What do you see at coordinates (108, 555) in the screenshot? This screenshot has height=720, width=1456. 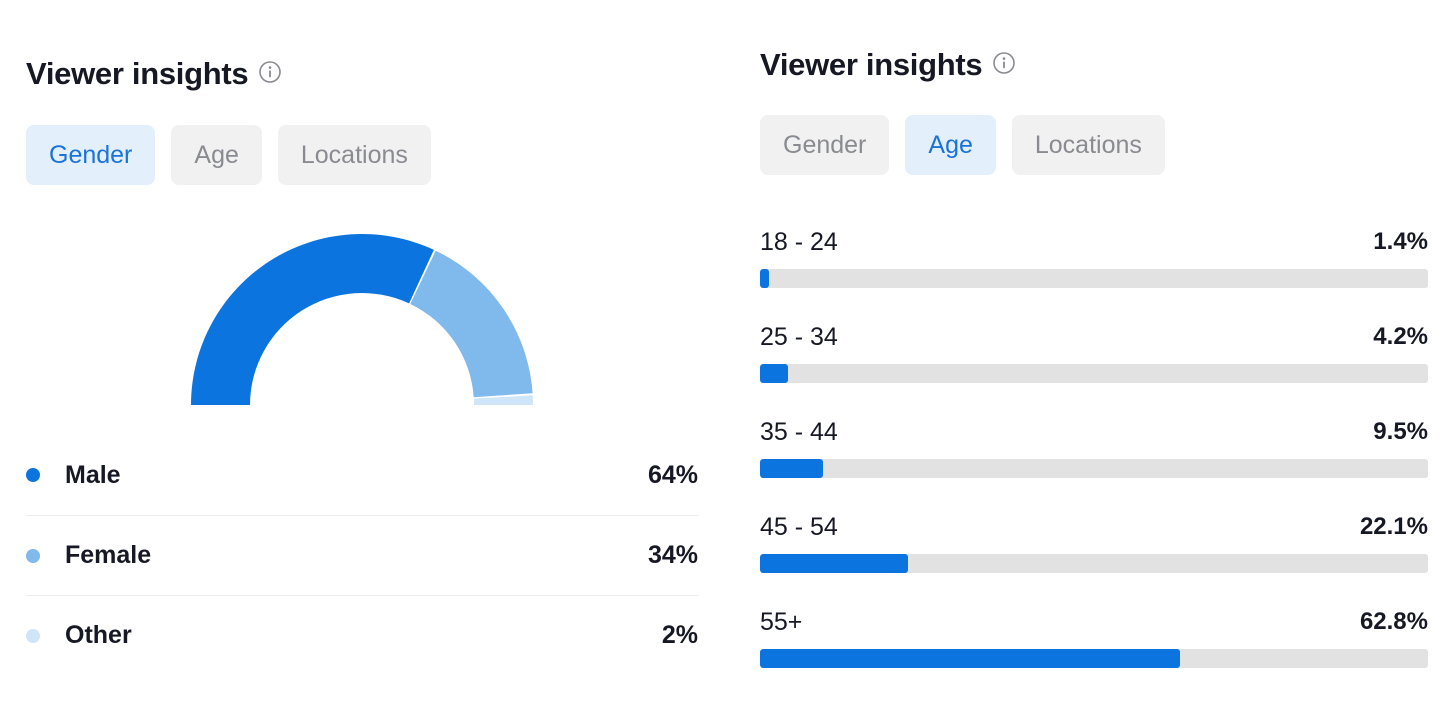 I see `legend-label: Female` at bounding box center [108, 555].